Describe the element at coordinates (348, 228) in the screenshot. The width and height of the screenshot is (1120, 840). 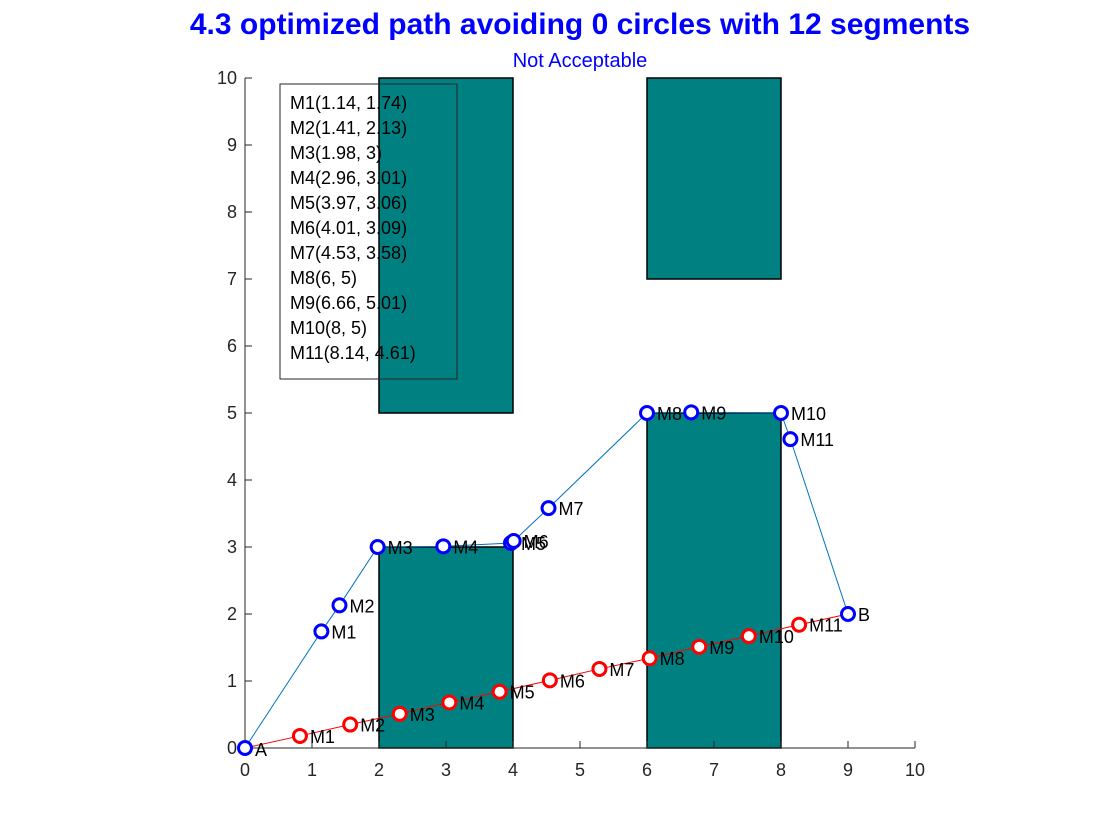
I see `legend-entry: M6(4.01, 3.09)` at that location.